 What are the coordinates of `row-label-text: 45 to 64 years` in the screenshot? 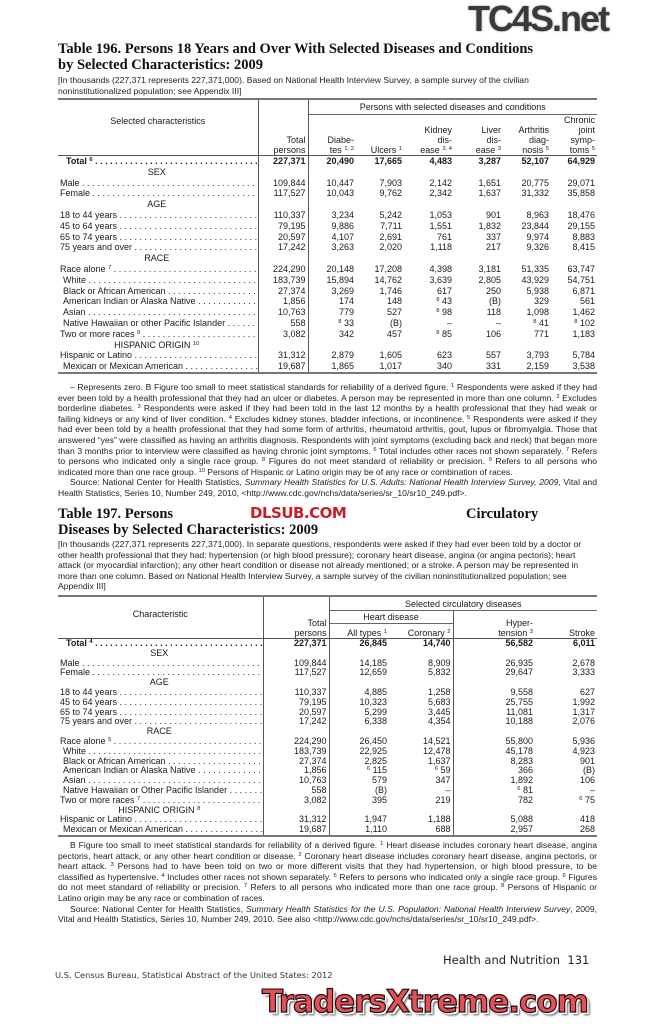 It's located at (161, 702).